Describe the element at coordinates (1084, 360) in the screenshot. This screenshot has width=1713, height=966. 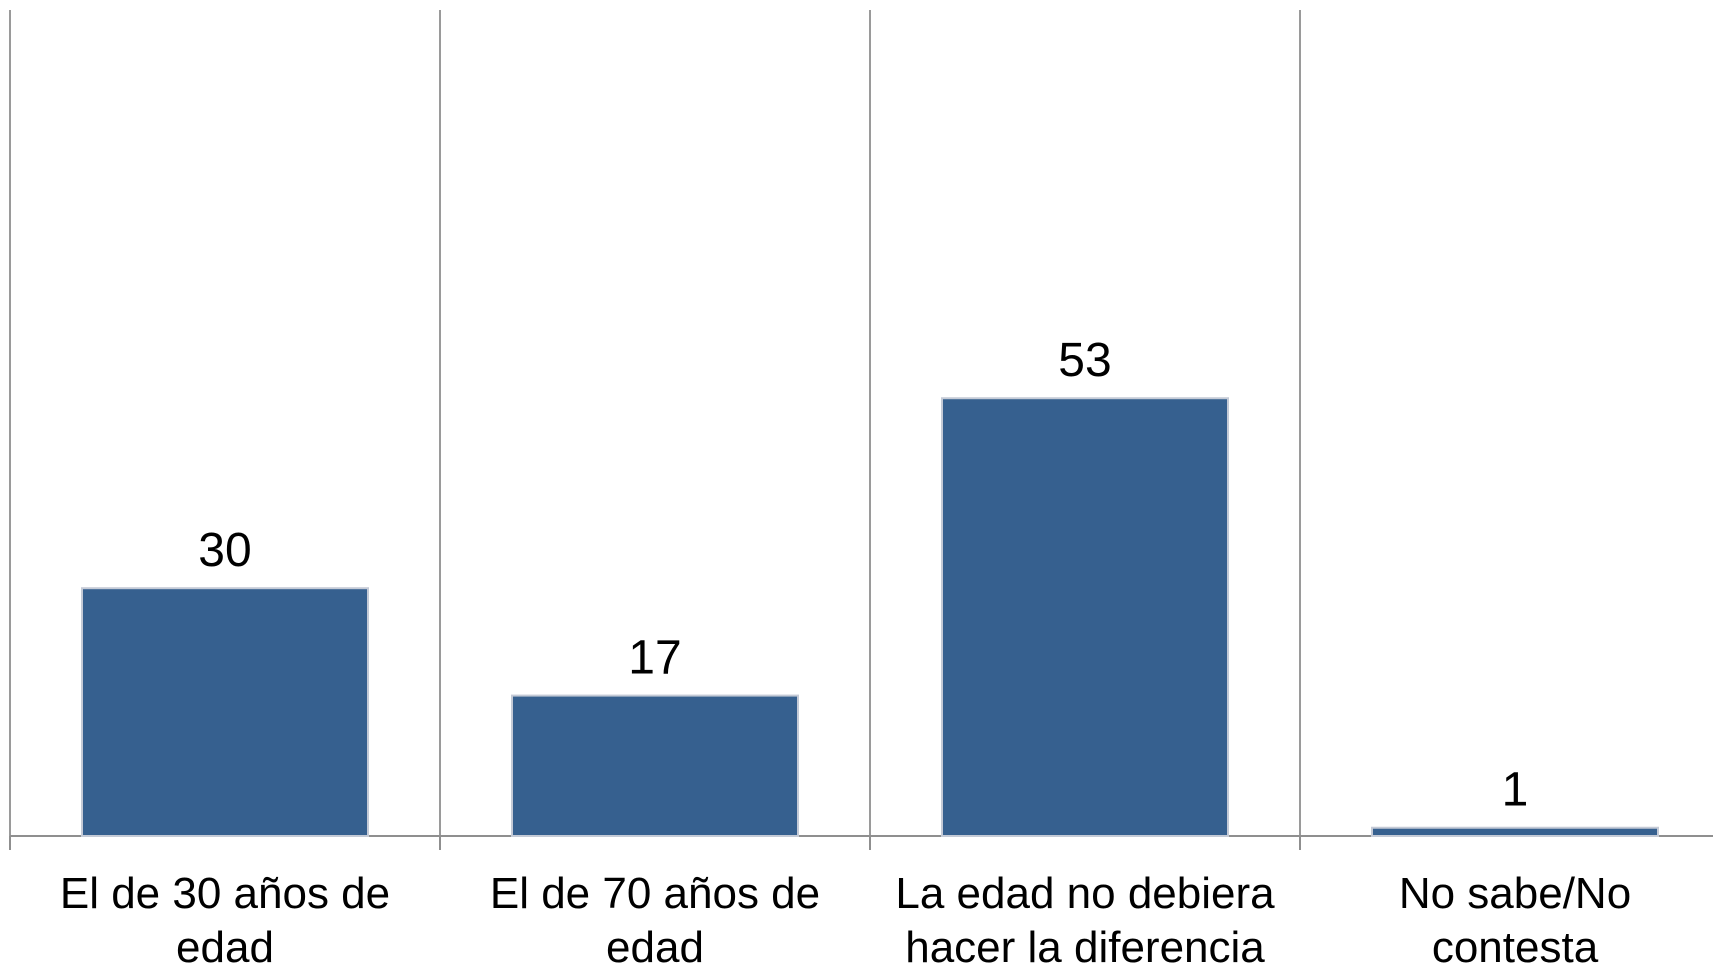
I see `data-label: 53` at that location.